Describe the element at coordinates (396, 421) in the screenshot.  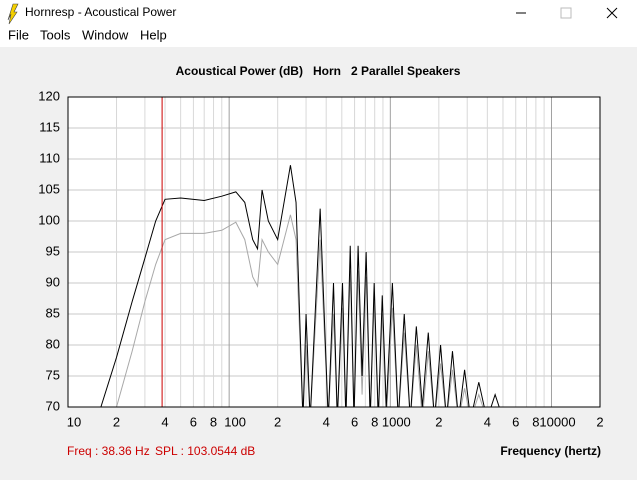
I see `x-tick-label: 1000` at that location.